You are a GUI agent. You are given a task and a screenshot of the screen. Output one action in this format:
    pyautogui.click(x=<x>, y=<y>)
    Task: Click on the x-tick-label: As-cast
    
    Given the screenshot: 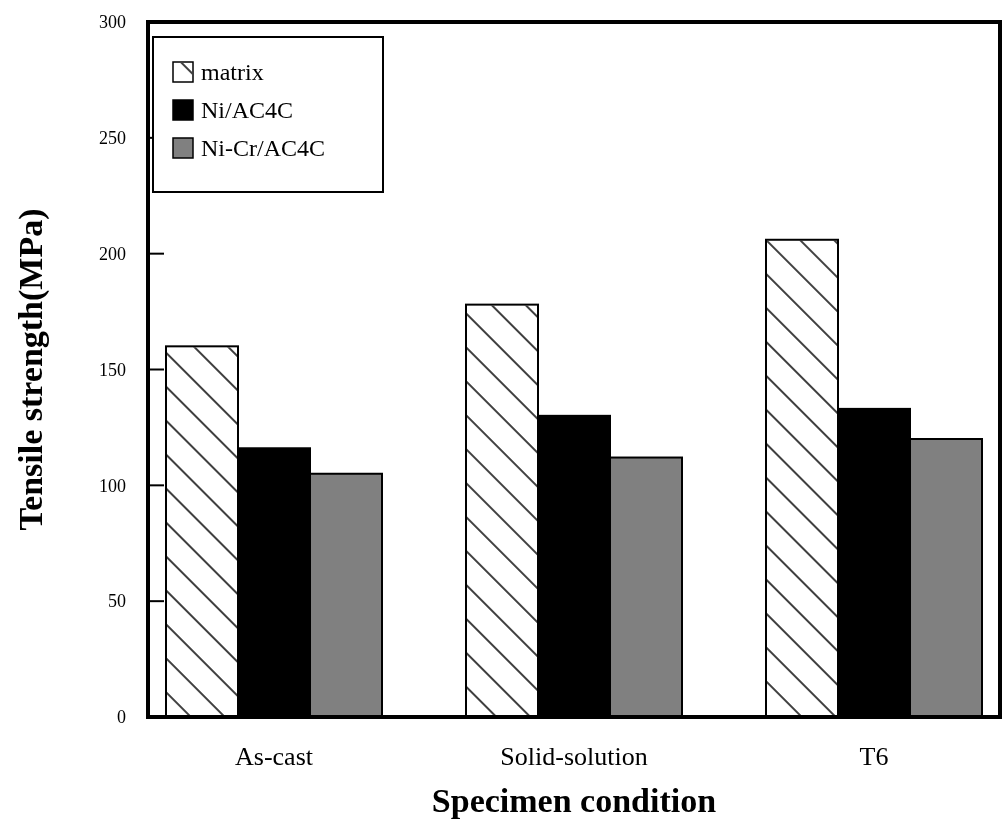 What is the action you would take?
    pyautogui.click(x=274, y=756)
    